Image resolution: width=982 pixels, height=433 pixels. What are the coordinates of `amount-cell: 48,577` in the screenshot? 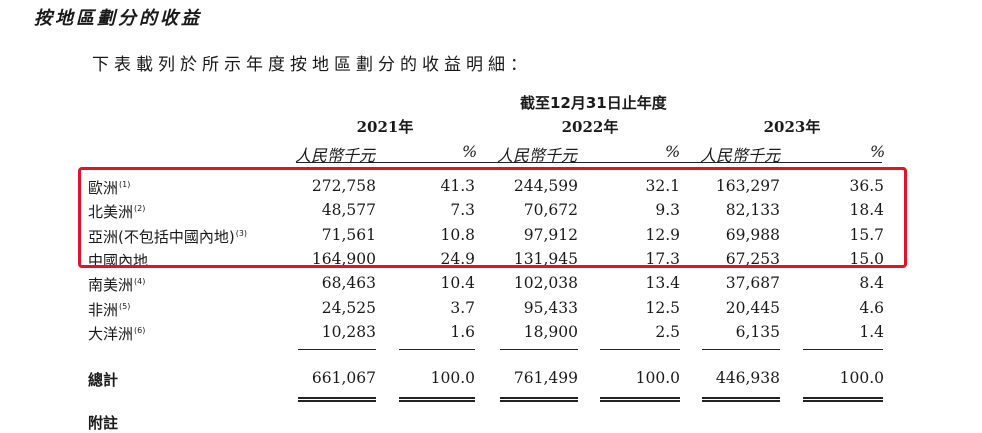 It's located at (348, 210).